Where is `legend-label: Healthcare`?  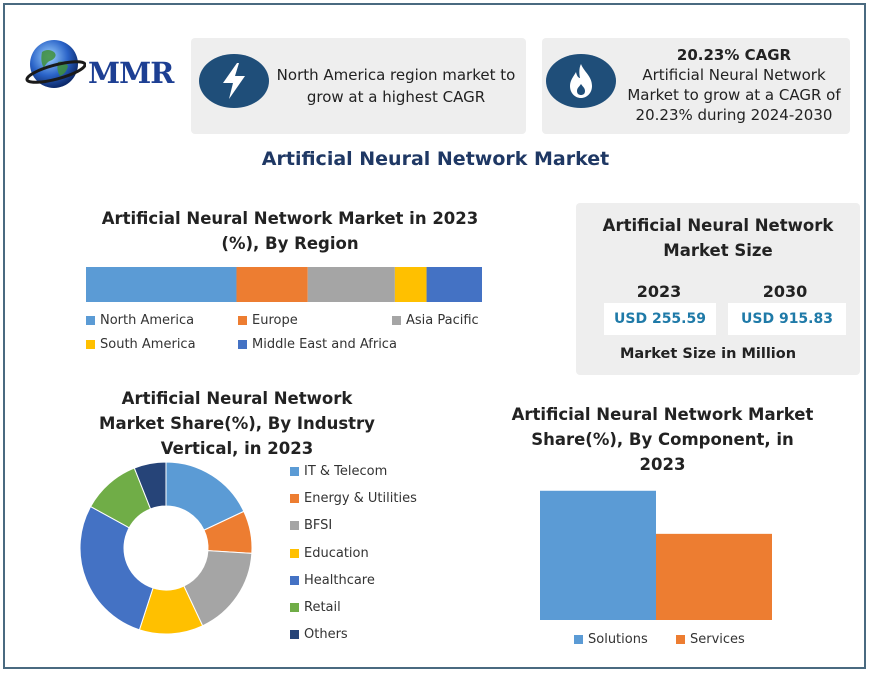 legend-label: Healthcare is located at coordinates (339, 580).